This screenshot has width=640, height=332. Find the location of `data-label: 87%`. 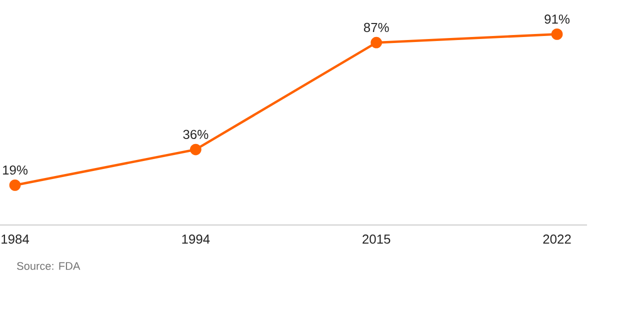

data-label: 87% is located at coordinates (376, 27).